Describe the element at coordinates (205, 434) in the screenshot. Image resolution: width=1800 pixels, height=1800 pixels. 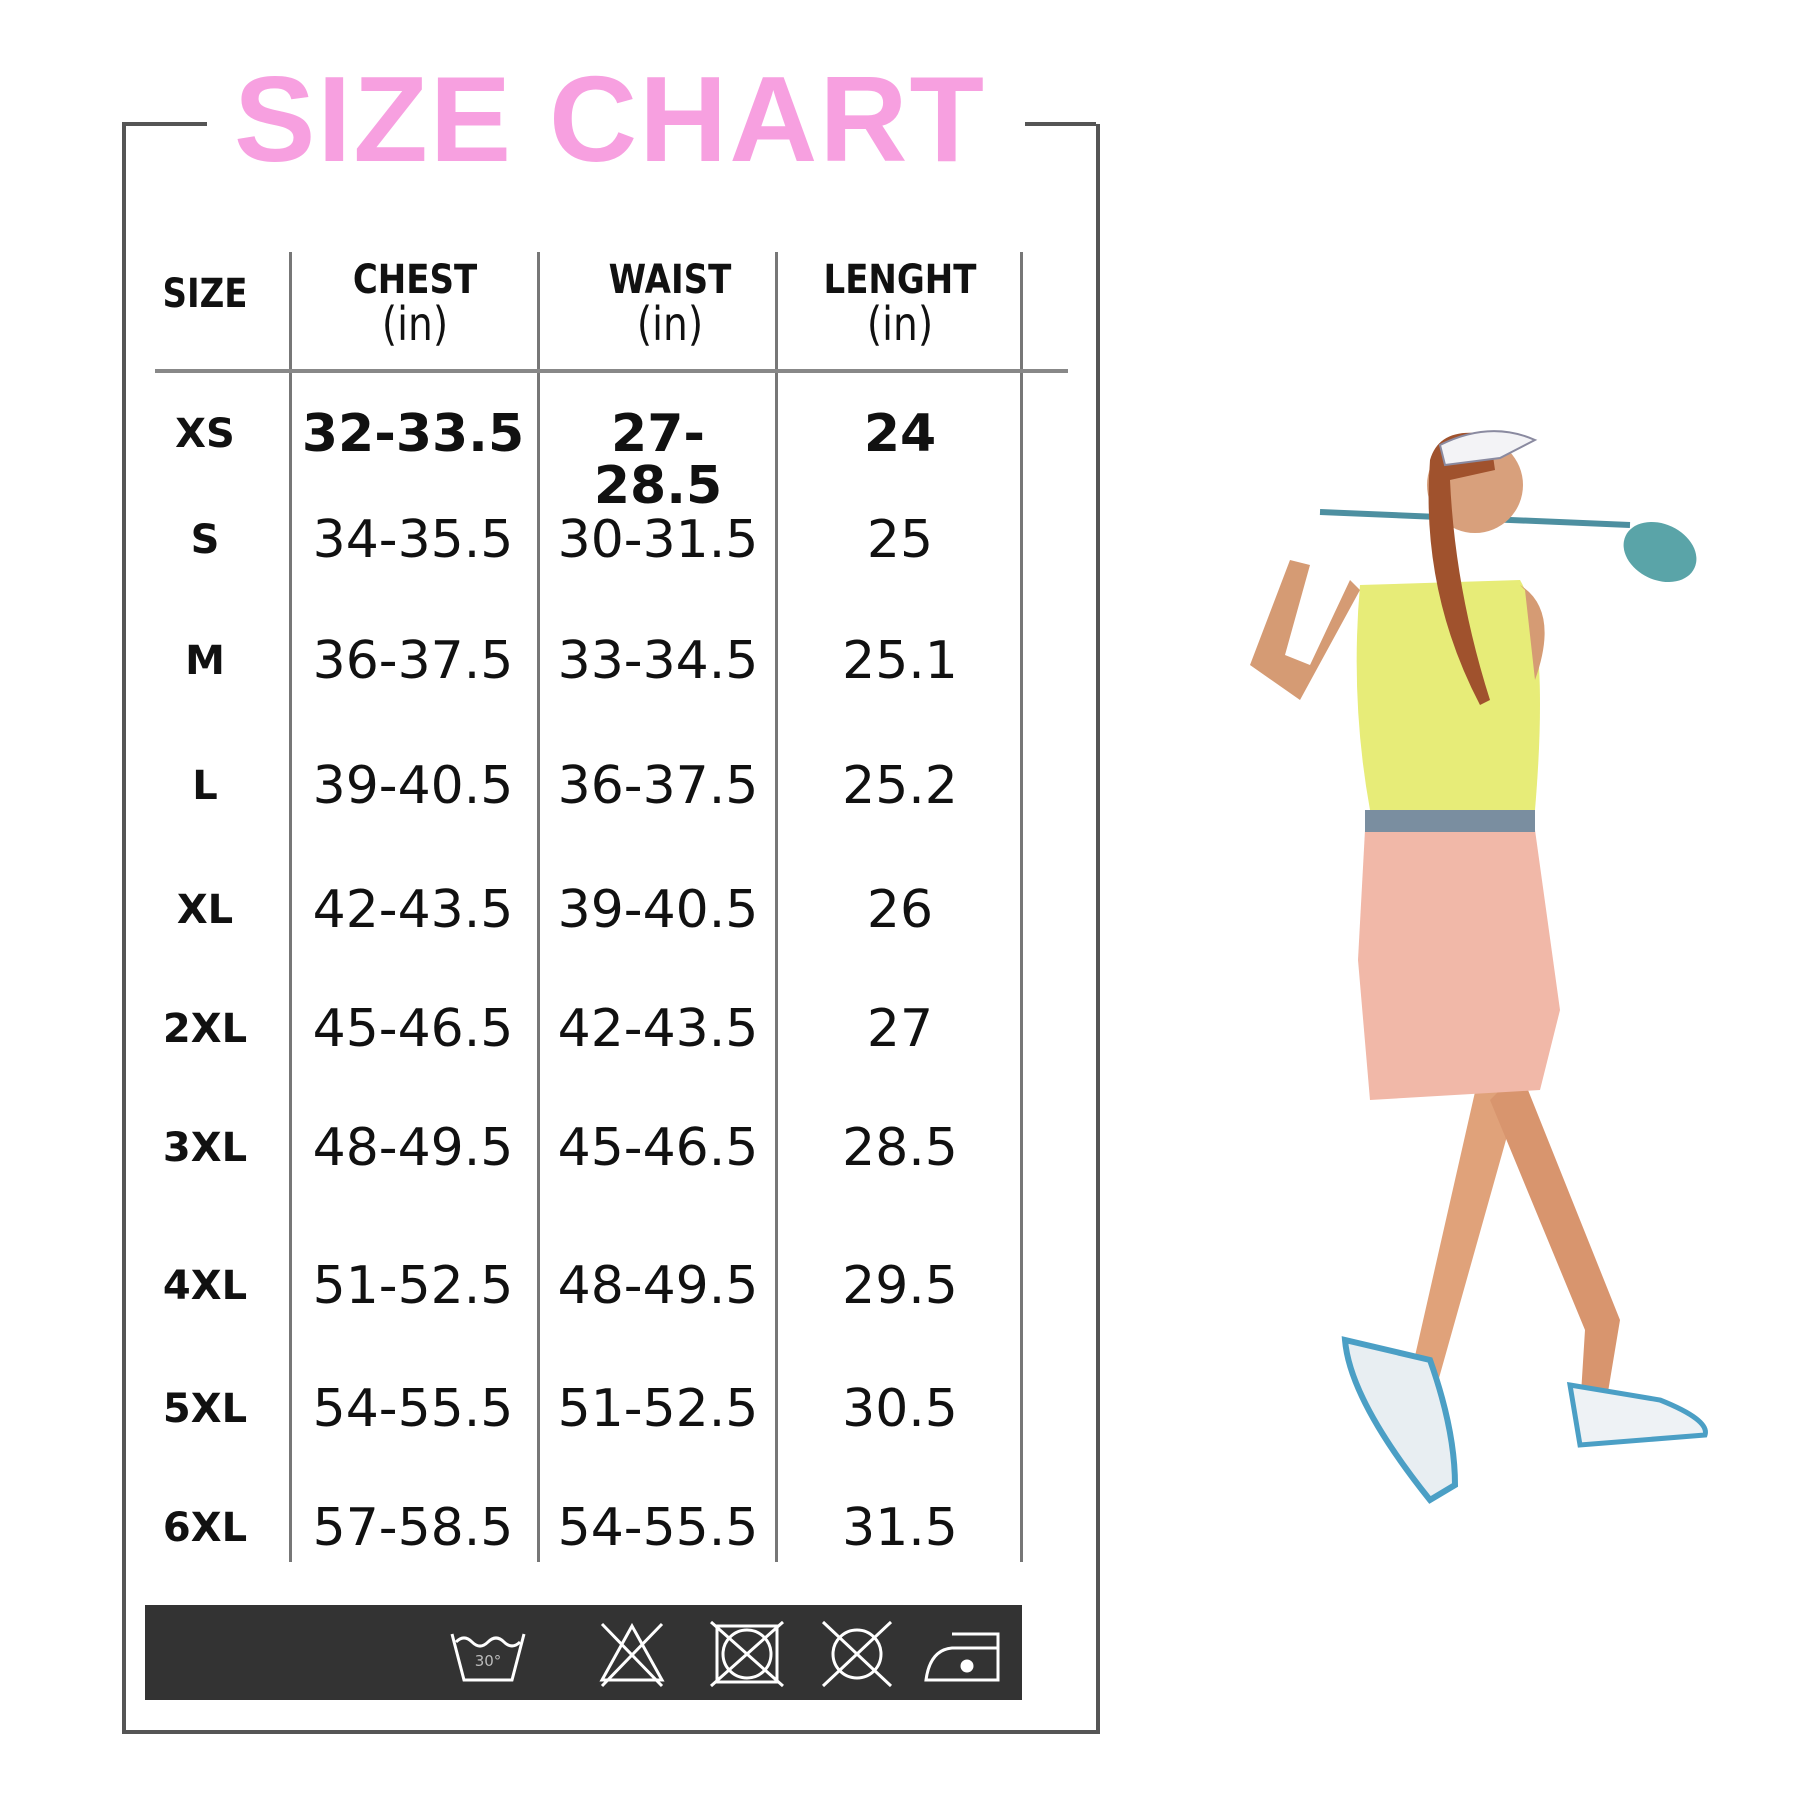
I see `cell-size: XS` at that location.